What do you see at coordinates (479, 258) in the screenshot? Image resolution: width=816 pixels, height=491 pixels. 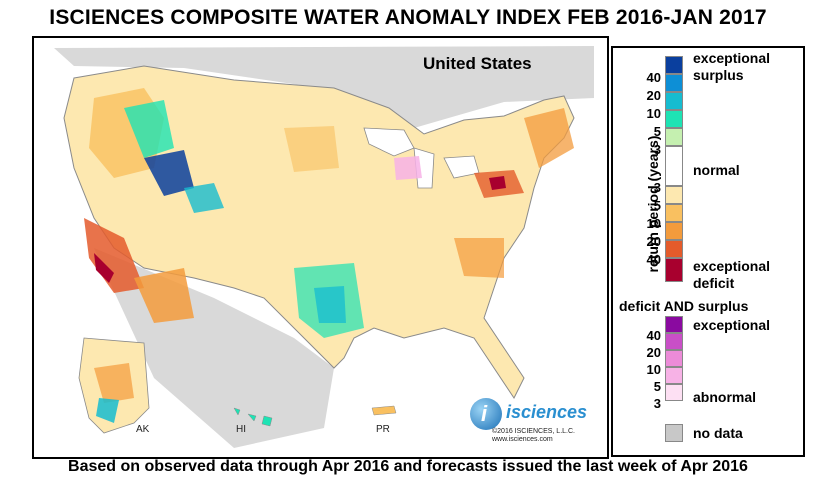 I see `southeast-deficit` at bounding box center [479, 258].